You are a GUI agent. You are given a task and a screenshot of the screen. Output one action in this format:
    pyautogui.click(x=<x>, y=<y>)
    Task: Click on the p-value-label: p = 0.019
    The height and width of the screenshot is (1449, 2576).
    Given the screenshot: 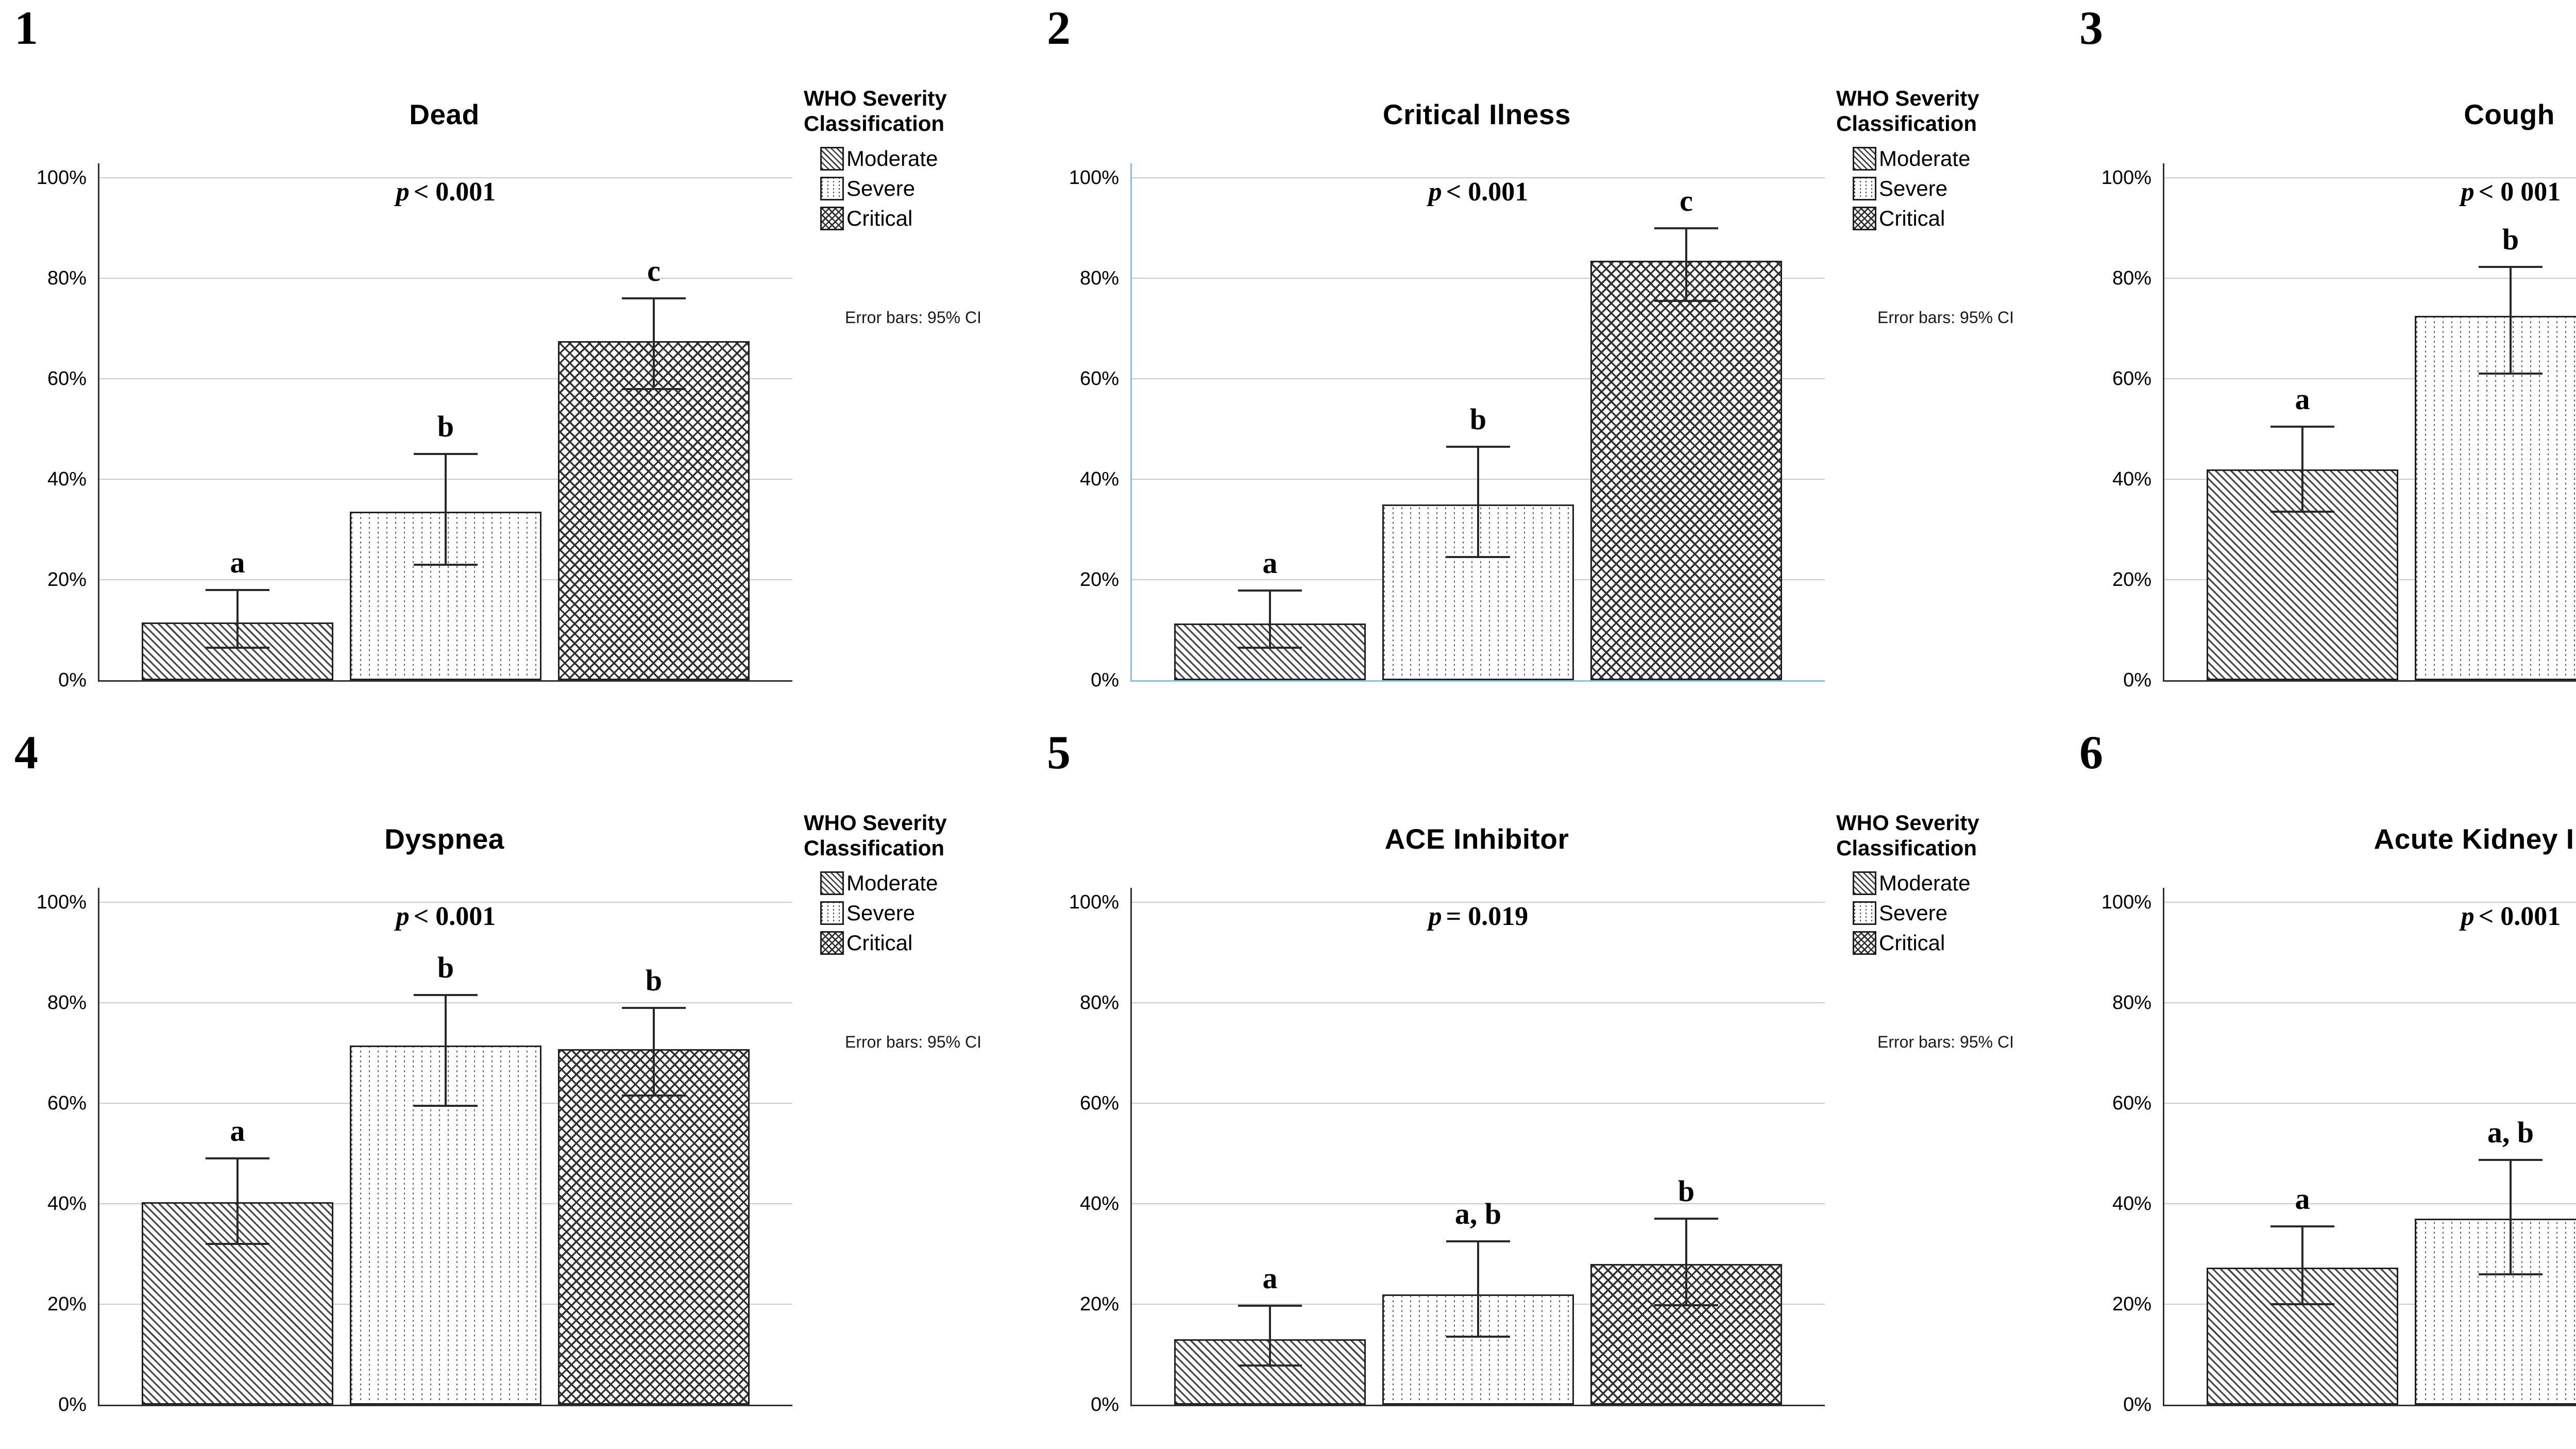 What is the action you would take?
    pyautogui.click(x=1479, y=916)
    